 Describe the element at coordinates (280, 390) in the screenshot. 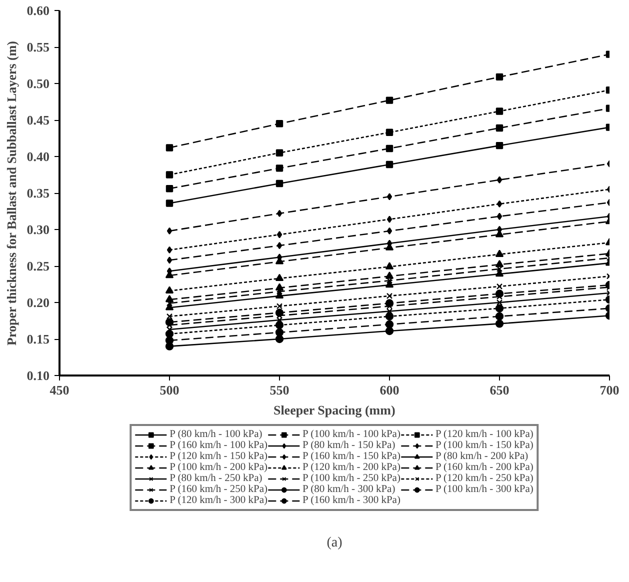

I see `x-tick-label: 550` at that location.